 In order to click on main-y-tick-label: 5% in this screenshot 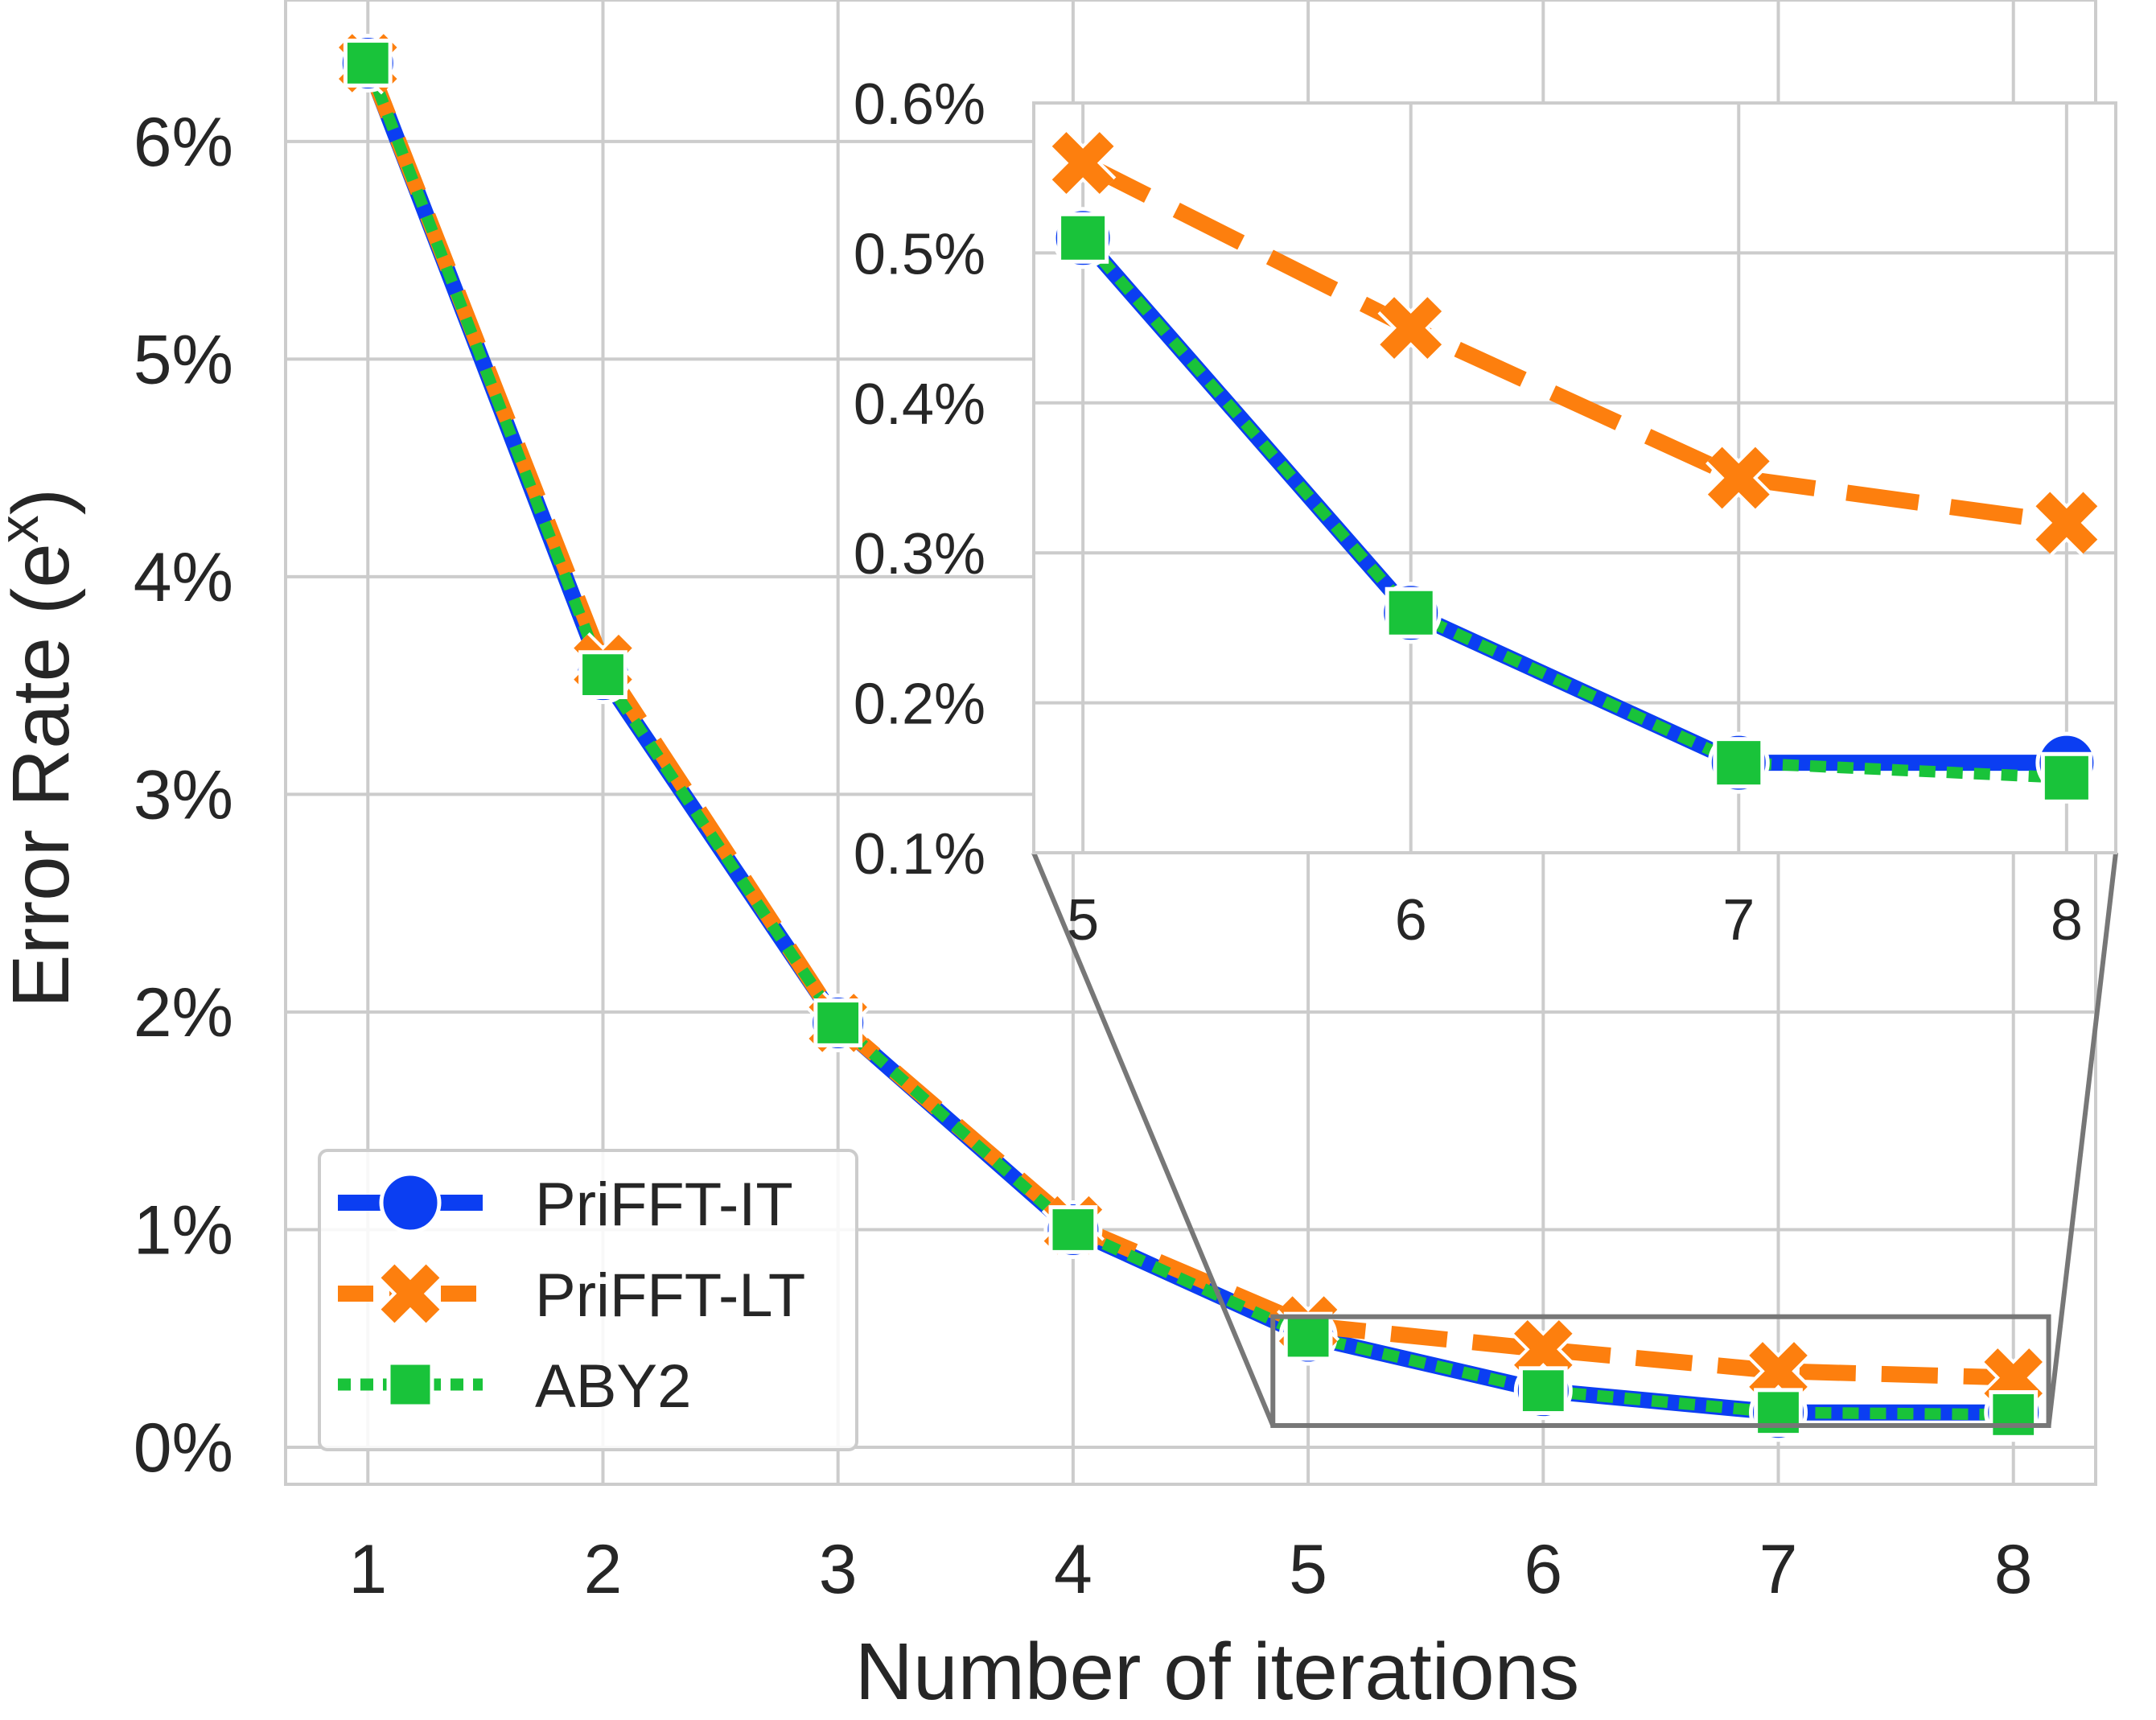, I will do `click(183, 359)`.